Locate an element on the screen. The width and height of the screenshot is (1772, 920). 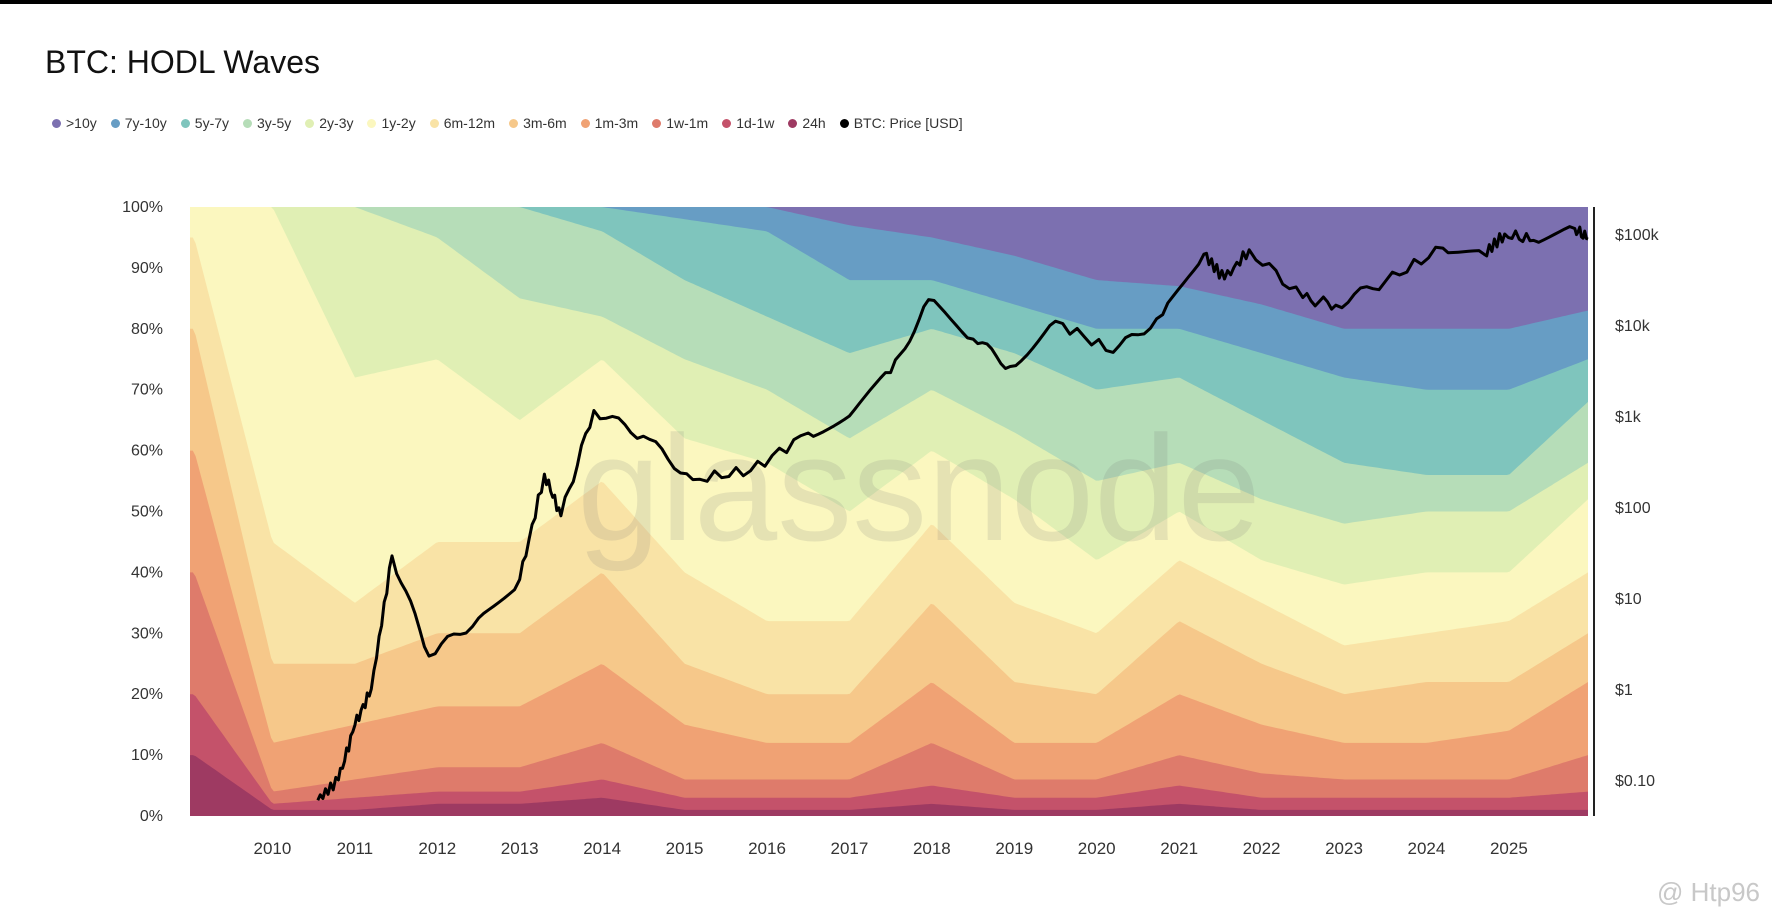
credit-watermark: @ Htp96 is located at coordinates (1708, 892).